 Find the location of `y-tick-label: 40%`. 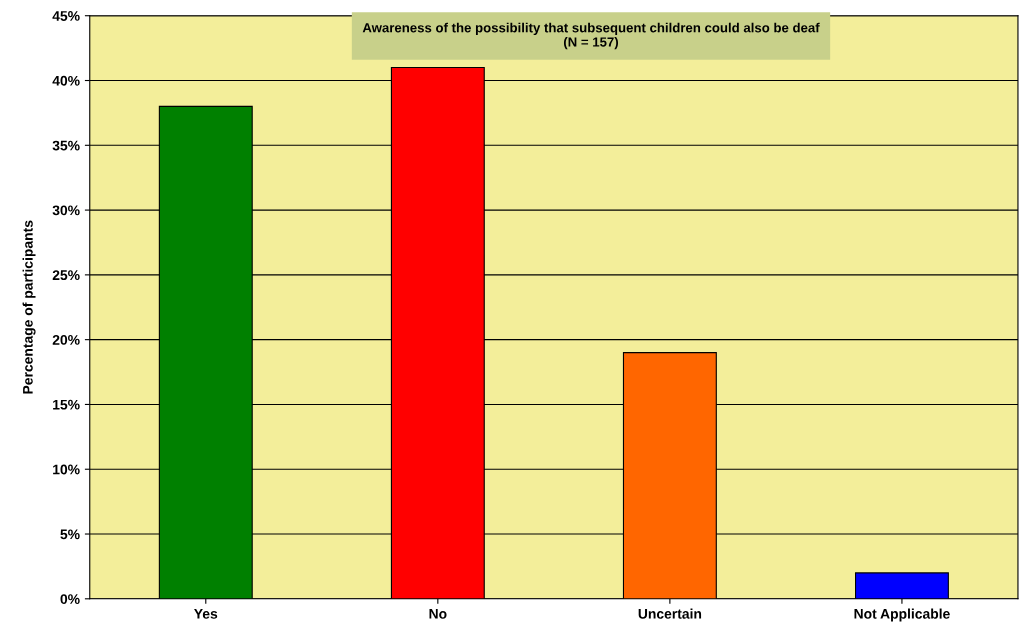

y-tick-label: 40% is located at coordinates (66, 80).